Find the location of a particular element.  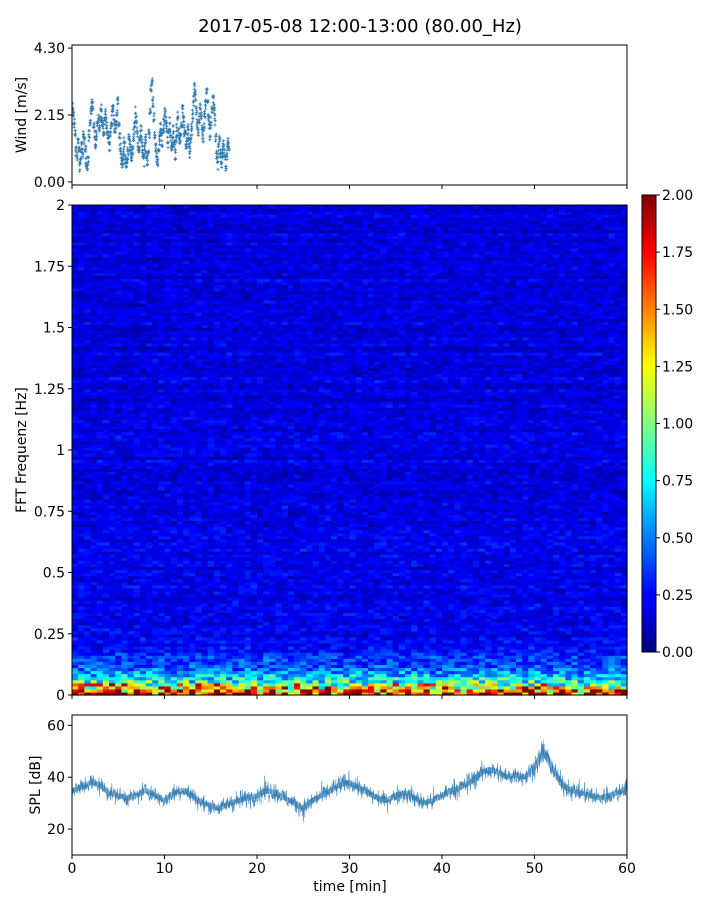

wind-y-ticks: 0.002.154.30 is located at coordinates (53, 116).